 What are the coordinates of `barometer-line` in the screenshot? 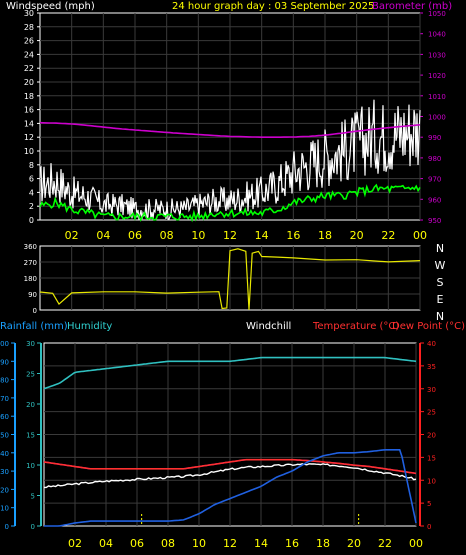 It's located at (230, 129).